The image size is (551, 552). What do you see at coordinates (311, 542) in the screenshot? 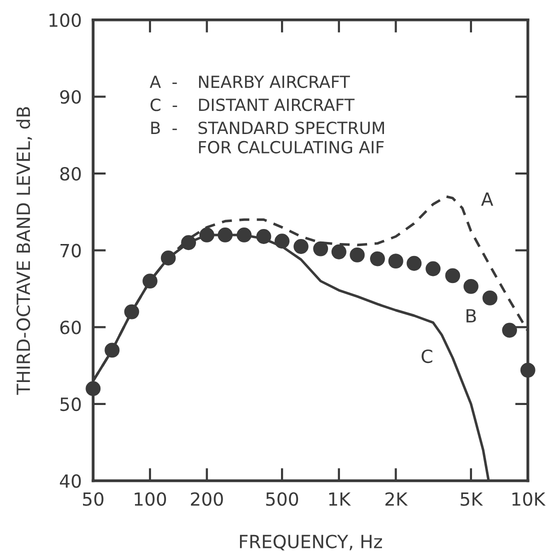
I see `x-axis-title: FREQUENCY, Hz` at bounding box center [311, 542].